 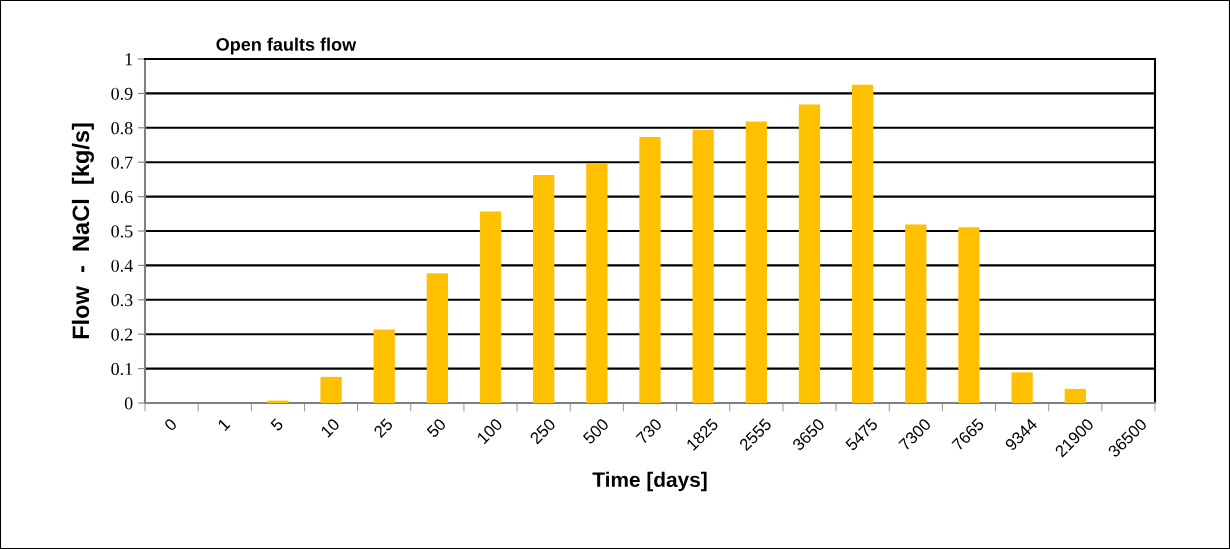 I want to click on y-tick-label: 0.9, so click(x=122, y=93).